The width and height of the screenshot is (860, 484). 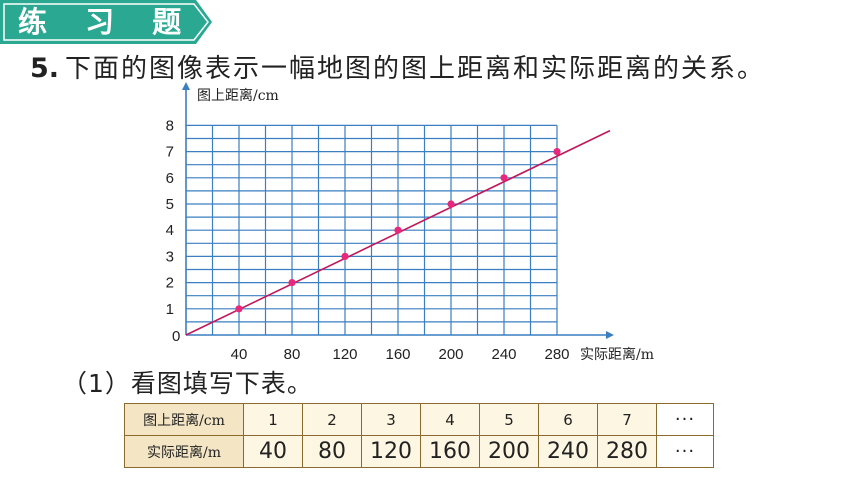 I want to click on problem-statement: 5. 下面的图像表示一幅地图的图上距离和实际距离的关系。, so click(x=397, y=66).